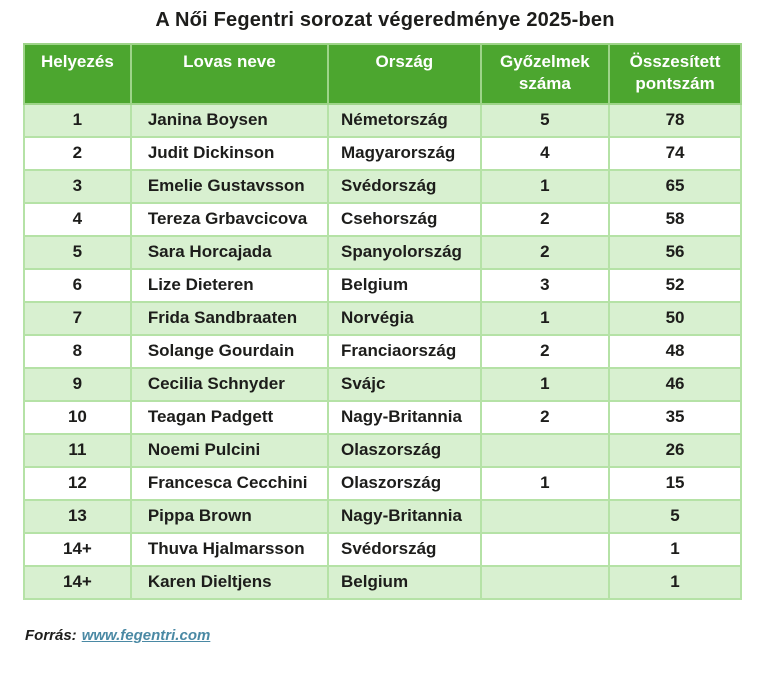  What do you see at coordinates (404, 253) in the screenshot?
I see `cell: Spanyolország` at bounding box center [404, 253].